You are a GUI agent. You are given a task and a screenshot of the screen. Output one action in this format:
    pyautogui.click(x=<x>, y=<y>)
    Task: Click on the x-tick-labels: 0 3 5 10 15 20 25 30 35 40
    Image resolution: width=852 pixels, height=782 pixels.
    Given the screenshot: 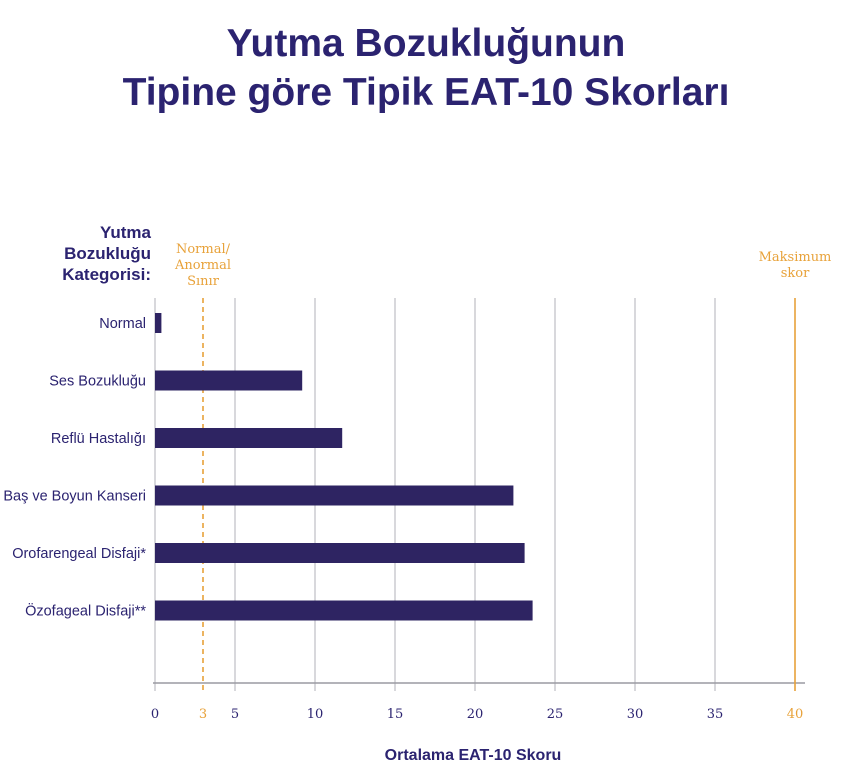 What is the action you would take?
    pyautogui.click(x=477, y=714)
    